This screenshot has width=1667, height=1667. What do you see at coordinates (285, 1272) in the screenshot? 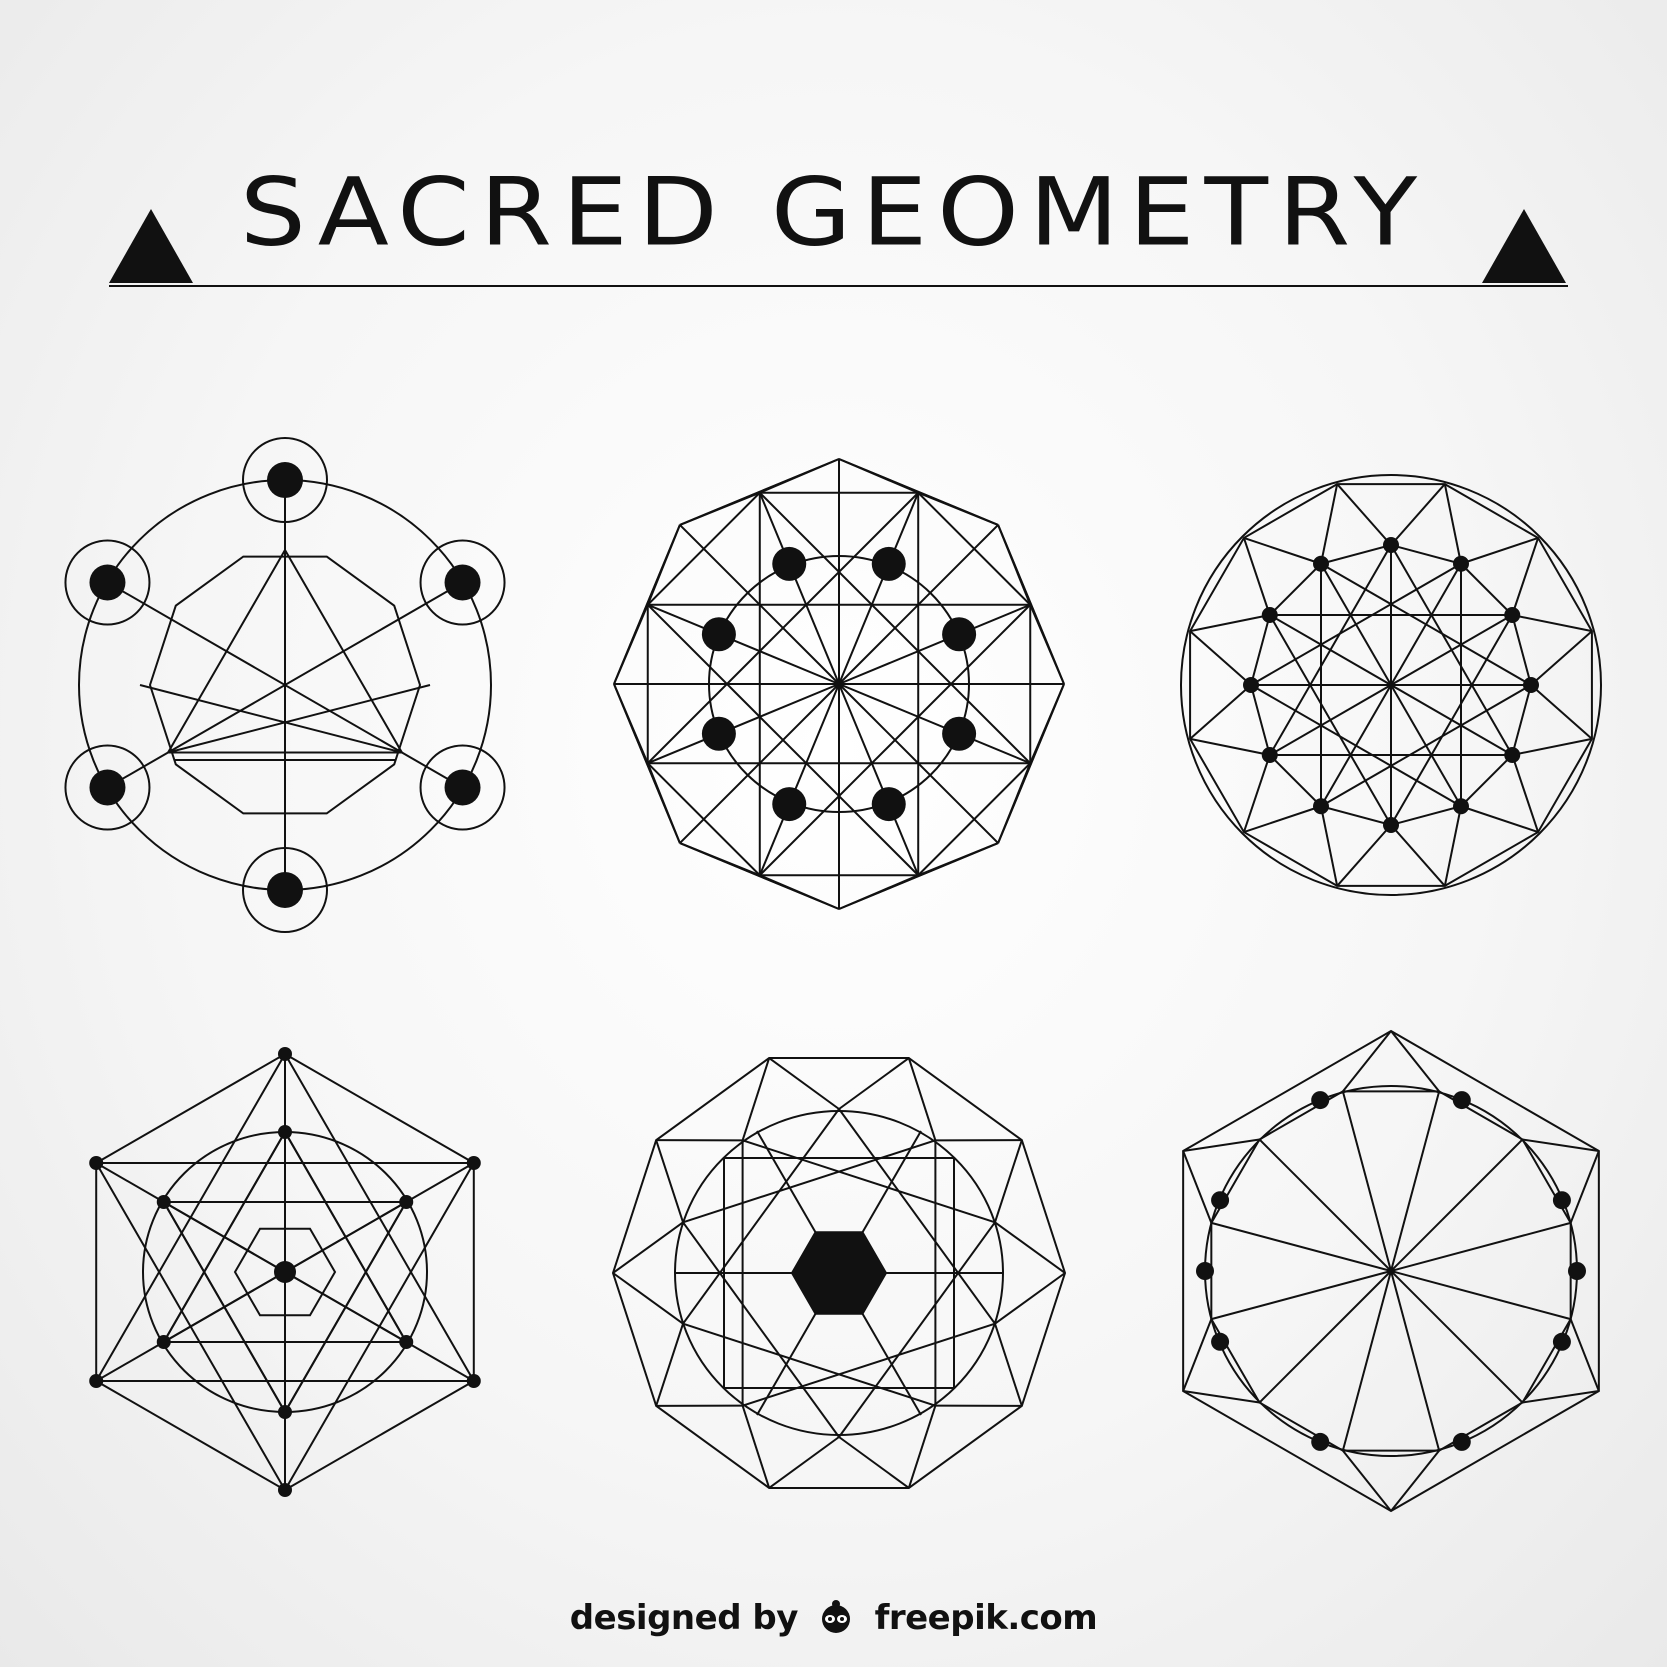
I see `emblem-hexagram-cube` at bounding box center [285, 1272].